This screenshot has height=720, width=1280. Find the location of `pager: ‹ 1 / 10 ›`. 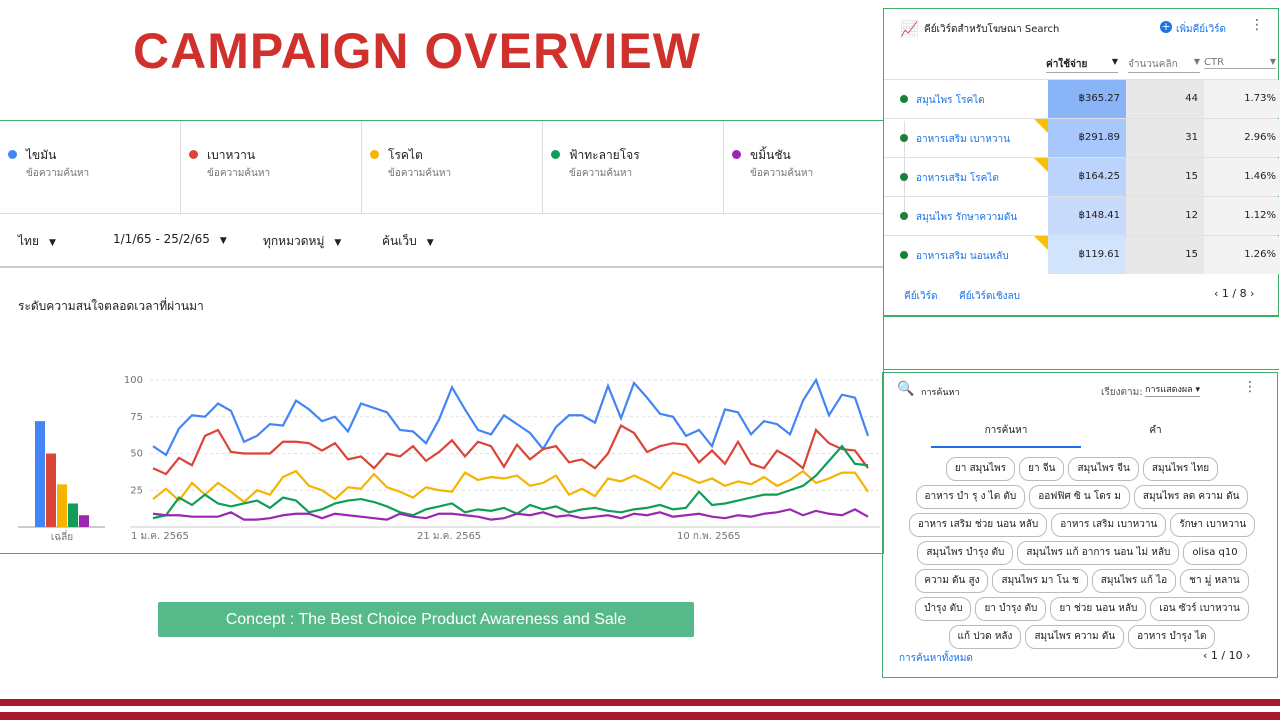

pager: ‹ 1 / 10 › is located at coordinates (1227, 655).